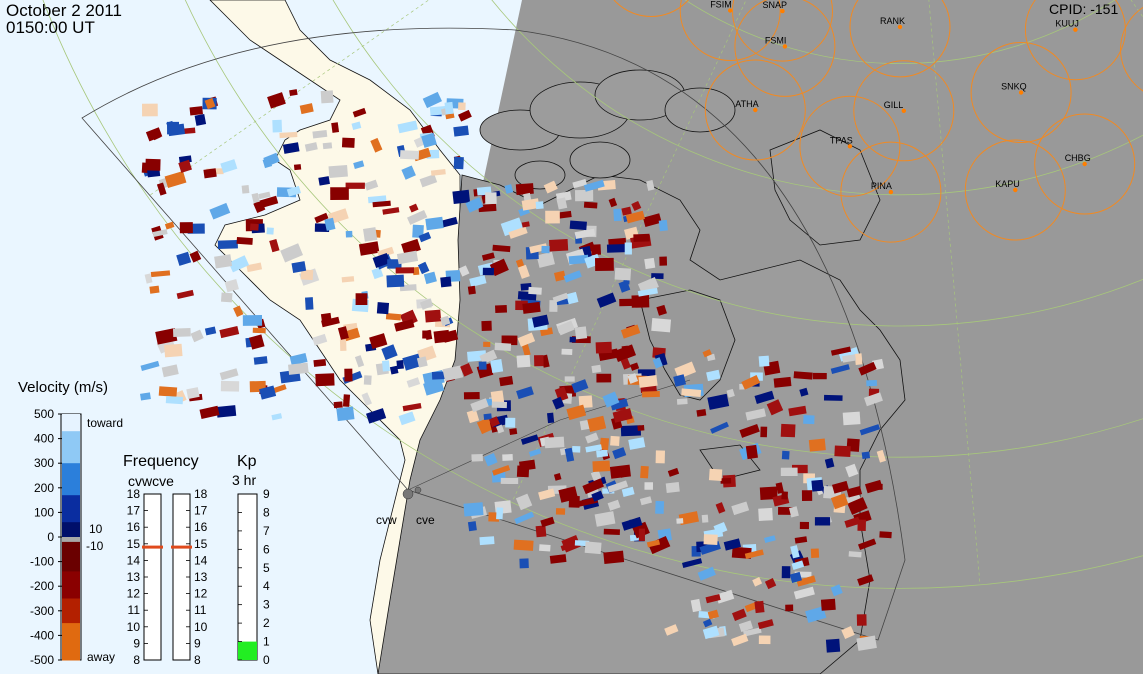 The width and height of the screenshot is (1143, 674). I want to click on frequency-tick-label-left: 11, so click(134, 610).